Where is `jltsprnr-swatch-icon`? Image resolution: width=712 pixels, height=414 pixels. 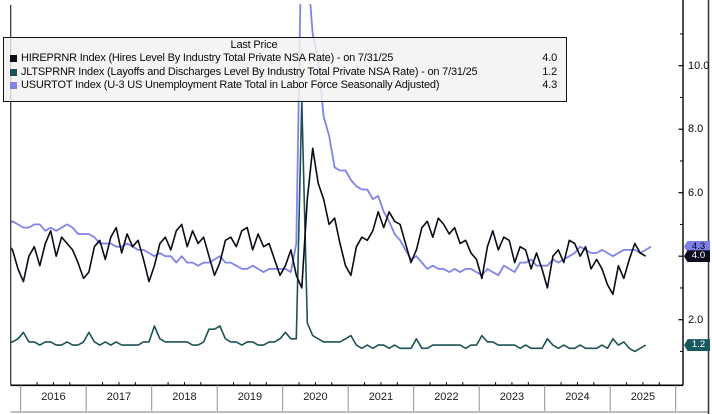
jltsprnr-swatch-icon is located at coordinates (13, 72).